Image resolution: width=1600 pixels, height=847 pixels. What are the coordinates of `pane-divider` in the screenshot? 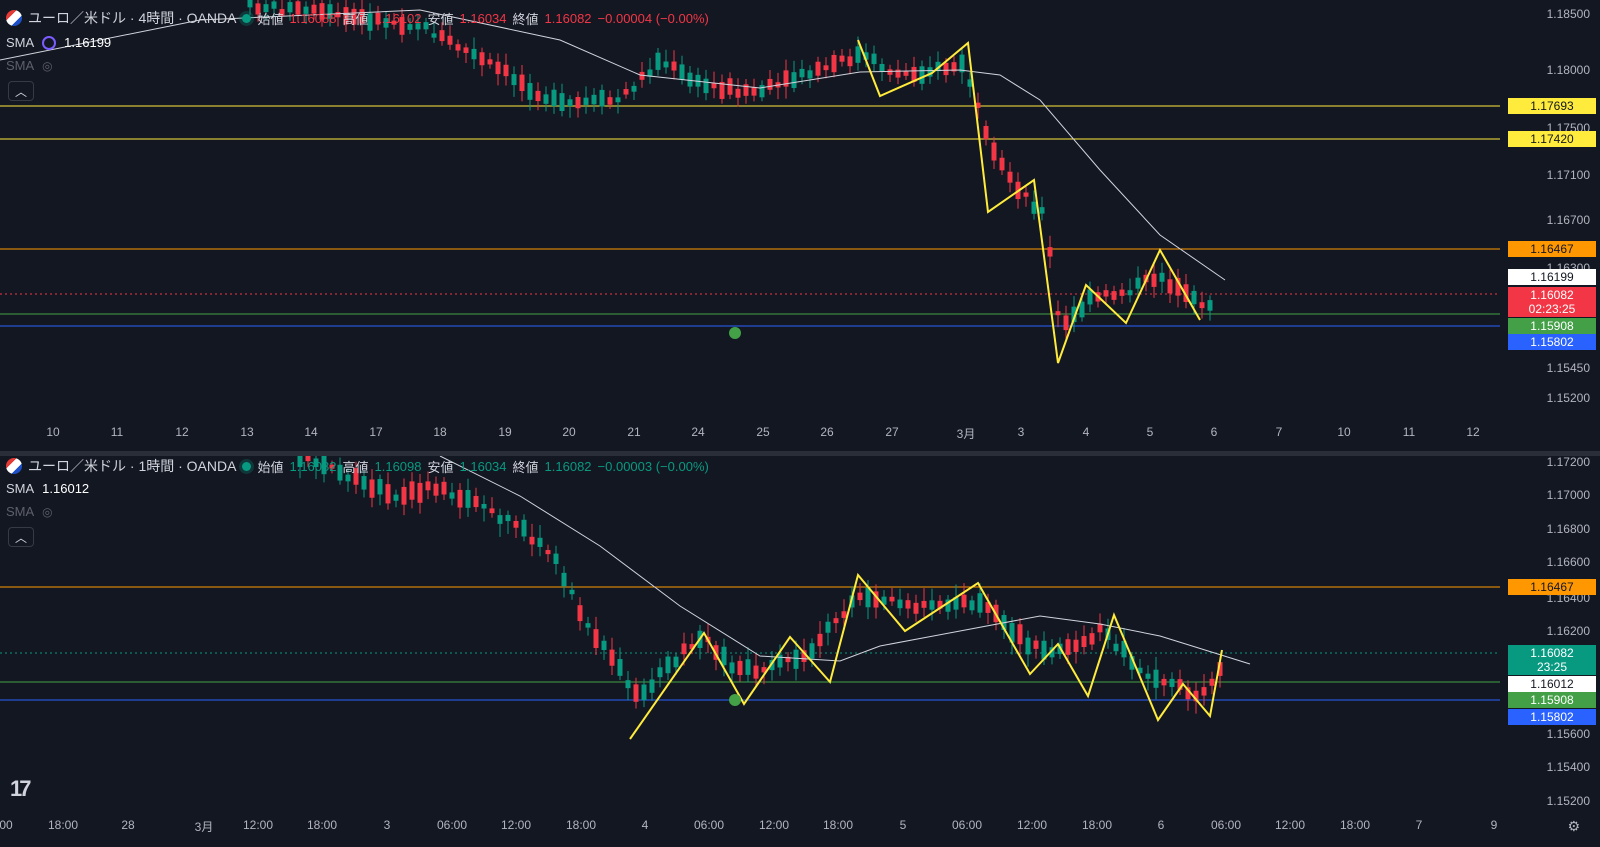 It's located at (800, 454).